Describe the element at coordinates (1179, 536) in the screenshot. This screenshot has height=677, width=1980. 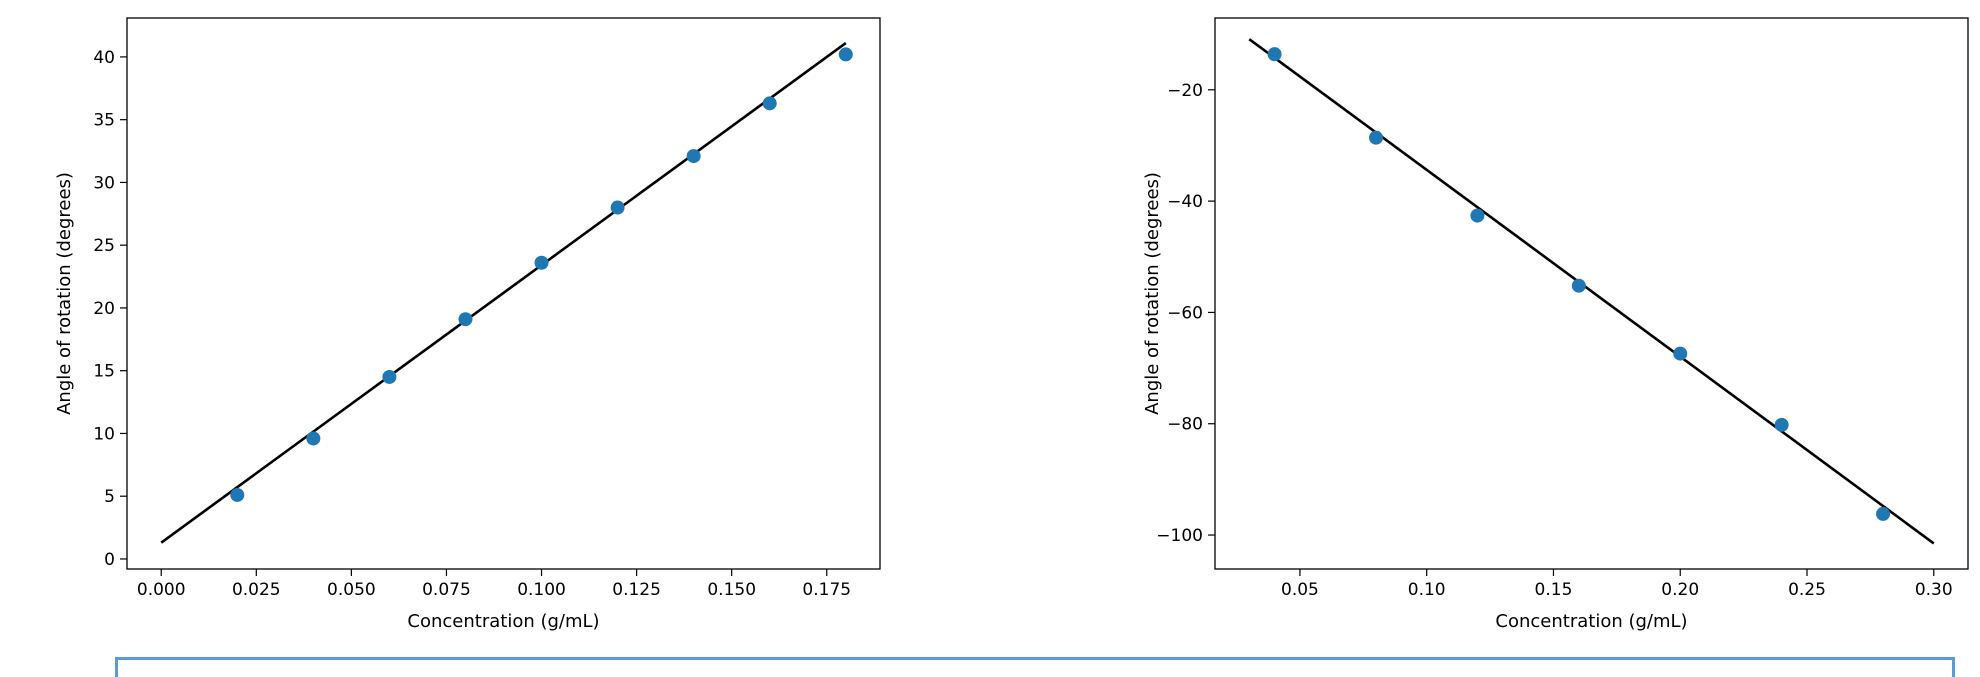
I see `y-tick-label: −100` at that location.